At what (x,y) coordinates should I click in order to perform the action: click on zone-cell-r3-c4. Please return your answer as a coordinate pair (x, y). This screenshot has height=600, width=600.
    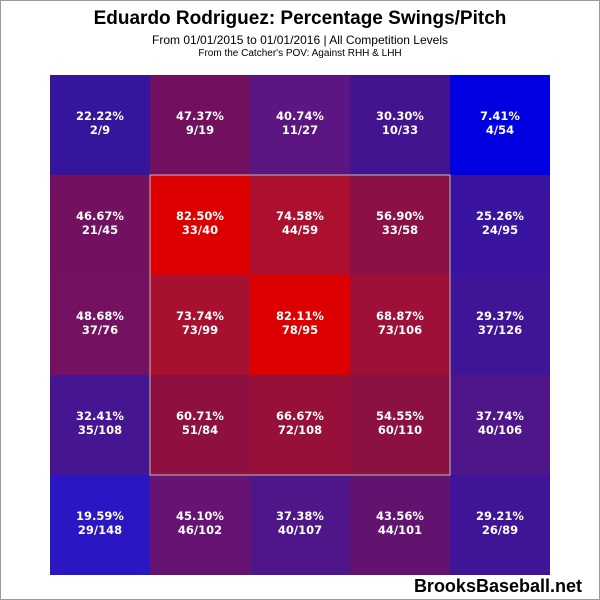
    Looking at the image, I should click on (500, 425).